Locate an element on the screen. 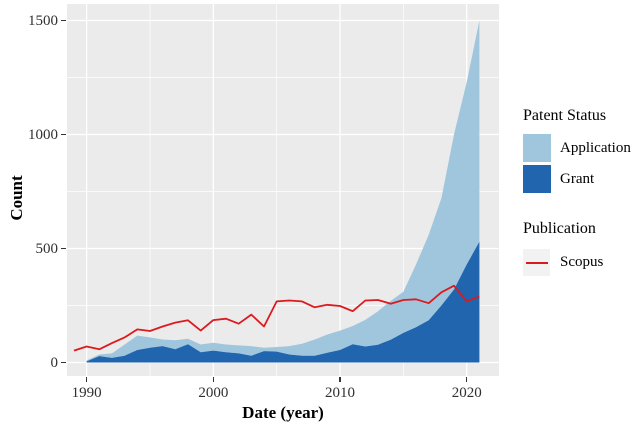 This screenshot has width=640, height=428. grant-swatch-icon is located at coordinates (537, 179).